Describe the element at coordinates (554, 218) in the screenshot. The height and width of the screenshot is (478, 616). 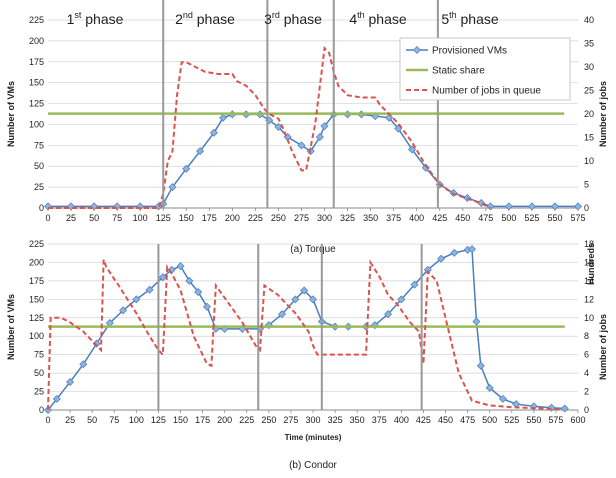
I see `x-tick-label: 550` at that location.